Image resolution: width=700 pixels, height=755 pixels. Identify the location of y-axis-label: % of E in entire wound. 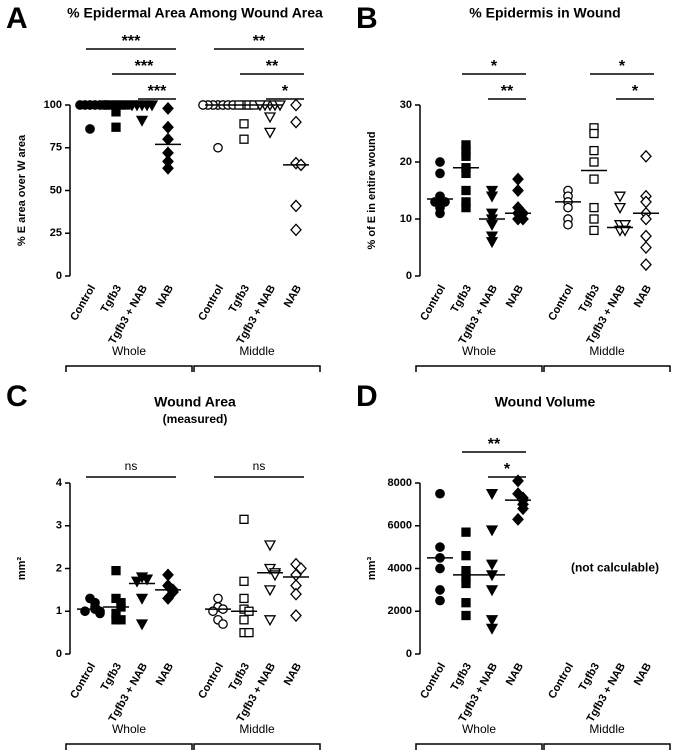
(372, 191).